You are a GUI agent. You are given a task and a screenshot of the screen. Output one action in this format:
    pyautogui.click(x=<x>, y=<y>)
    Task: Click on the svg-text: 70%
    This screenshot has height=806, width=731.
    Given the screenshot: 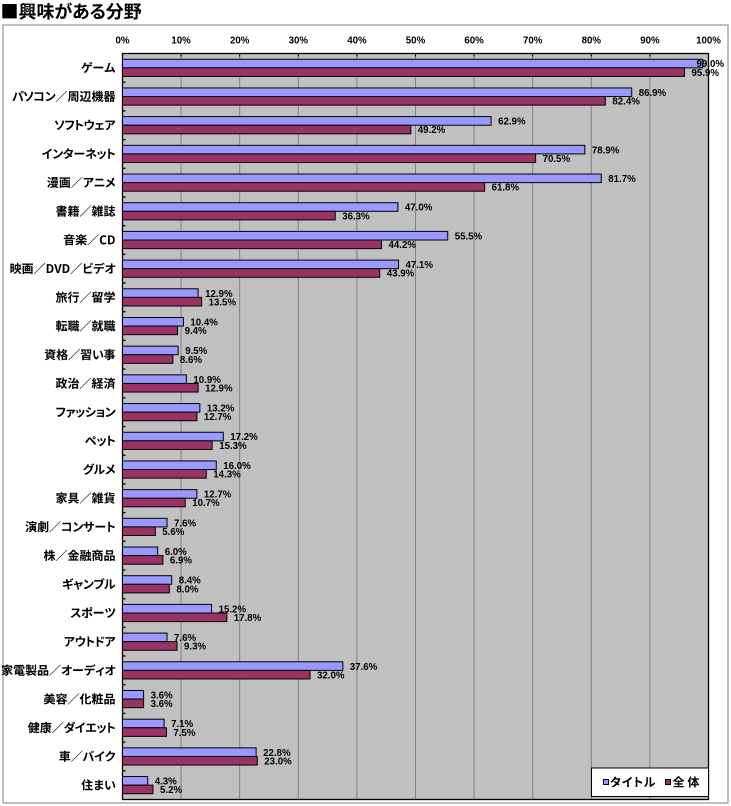 What is the action you would take?
    pyautogui.click(x=533, y=41)
    